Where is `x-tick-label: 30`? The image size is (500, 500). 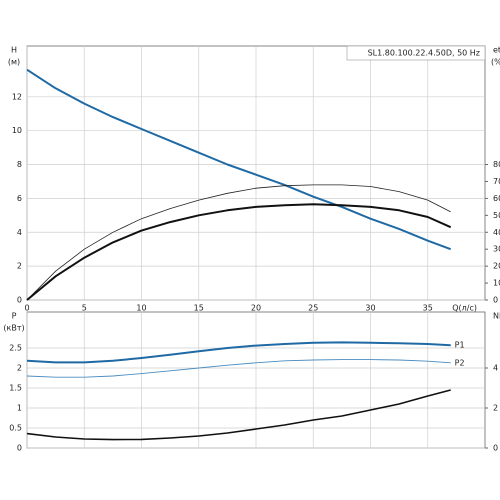
x-tick-label: 30 is located at coordinates (370, 308).